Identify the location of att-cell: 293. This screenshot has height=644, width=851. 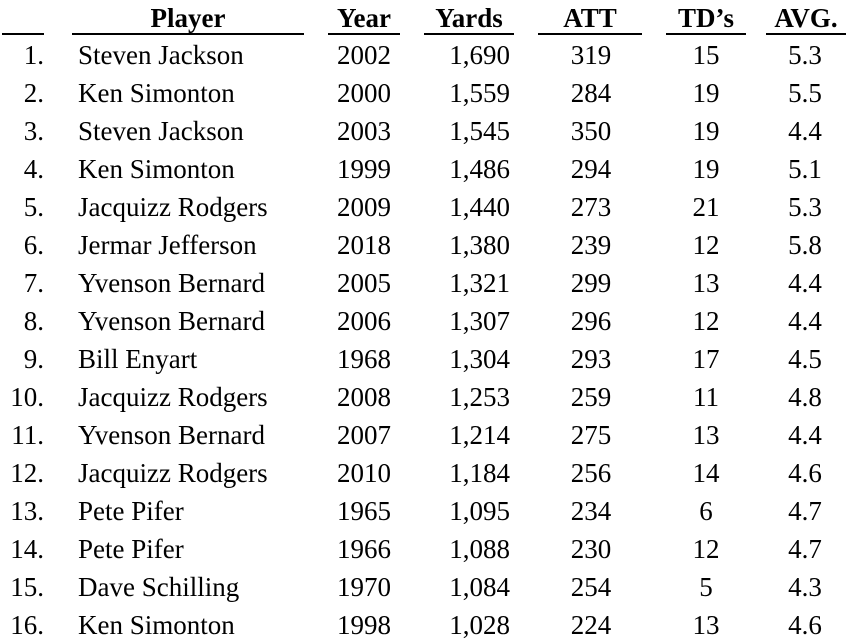
(591, 359).